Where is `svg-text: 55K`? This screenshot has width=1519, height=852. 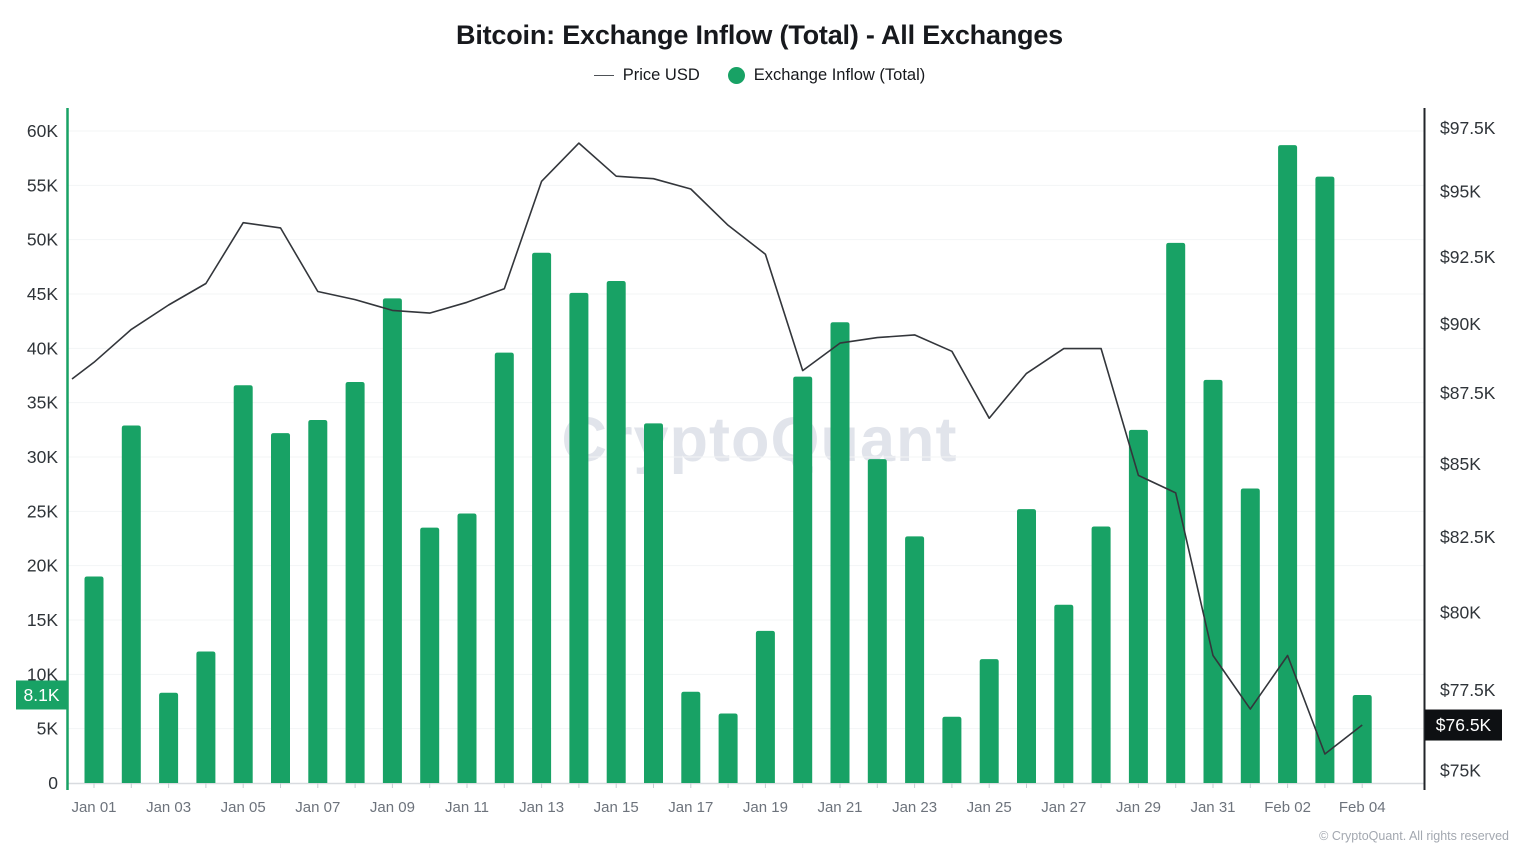 svg-text: 55K is located at coordinates (42, 185).